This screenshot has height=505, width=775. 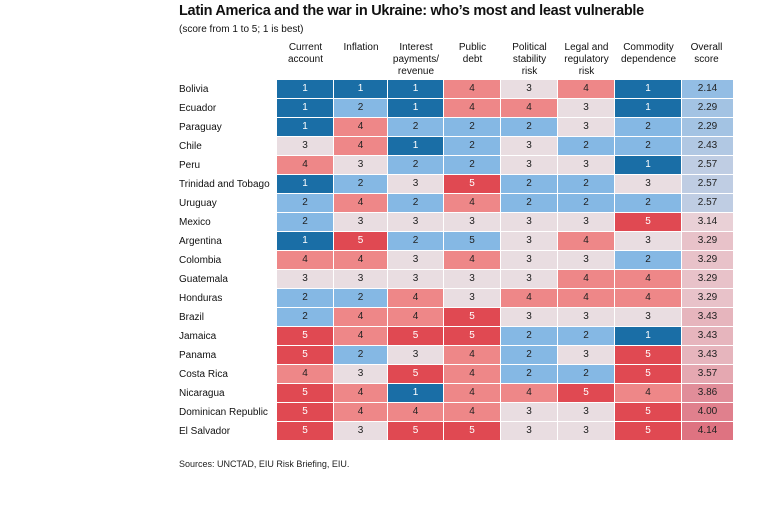 What do you see at coordinates (416, 59) in the screenshot?
I see `column-header: Interest payments/revenue` at bounding box center [416, 59].